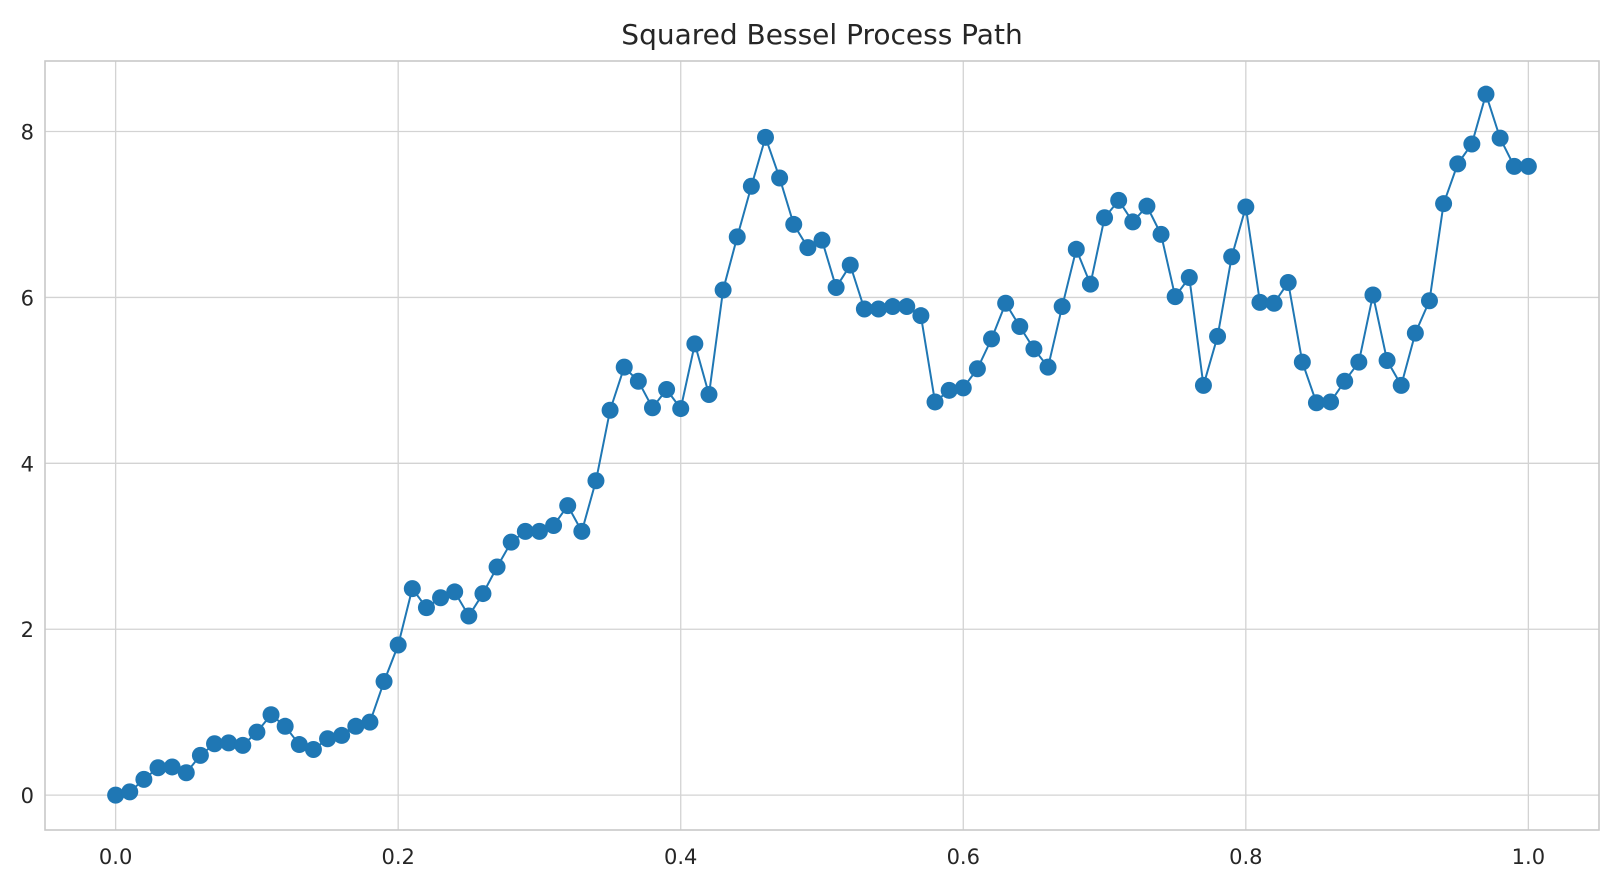 Image resolution: width=1615 pixels, height=886 pixels. I want to click on x-tick-label: 0.6, so click(963, 857).